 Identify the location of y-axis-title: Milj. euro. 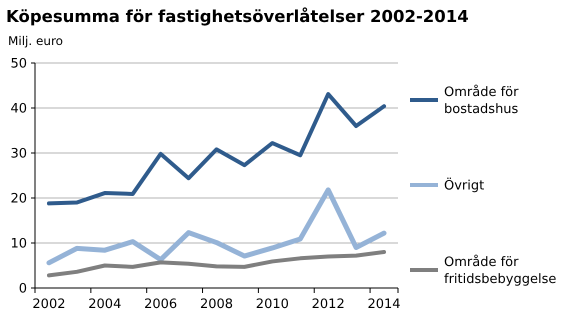
(35, 41).